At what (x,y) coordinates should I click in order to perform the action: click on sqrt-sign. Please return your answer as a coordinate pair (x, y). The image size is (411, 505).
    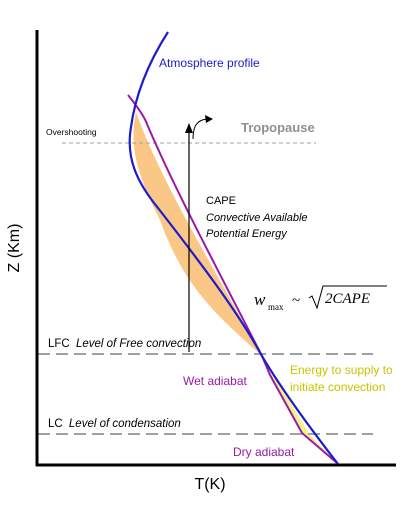
    Looking at the image, I should click on (347, 297).